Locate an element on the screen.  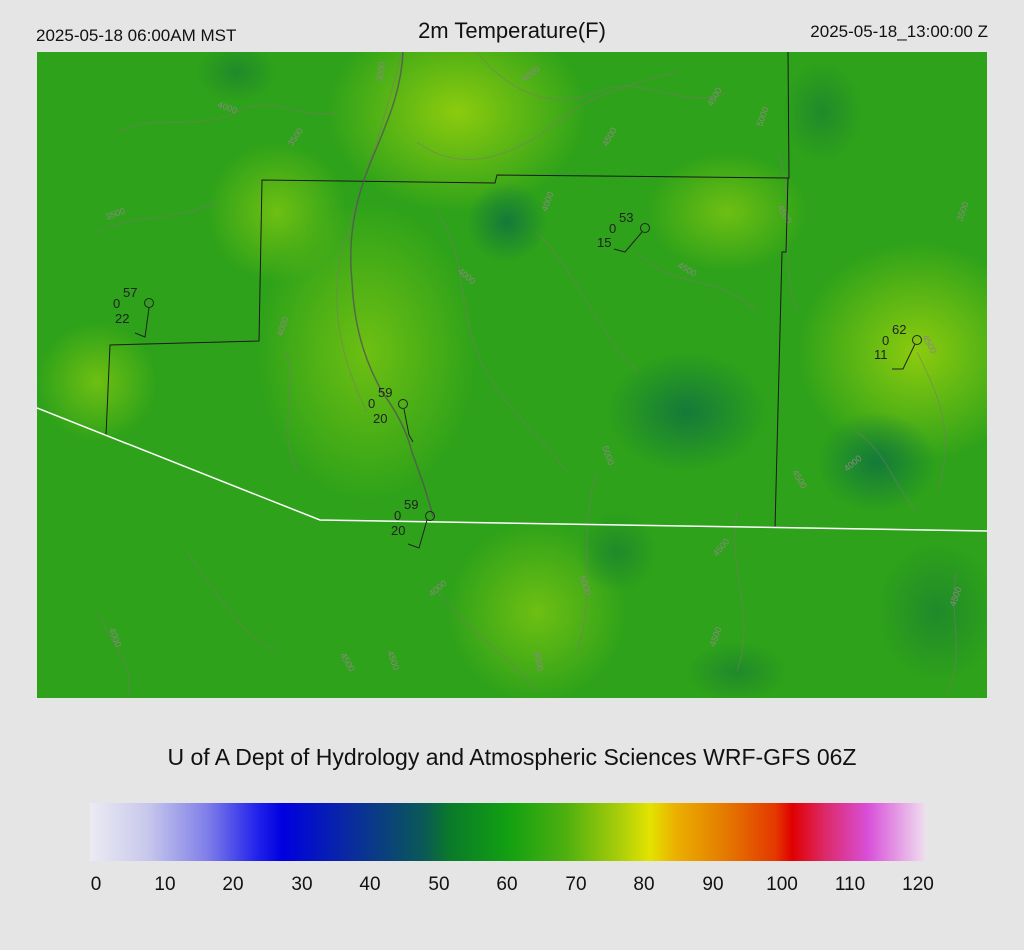
colorbar-tick: 90 is located at coordinates (713, 884).